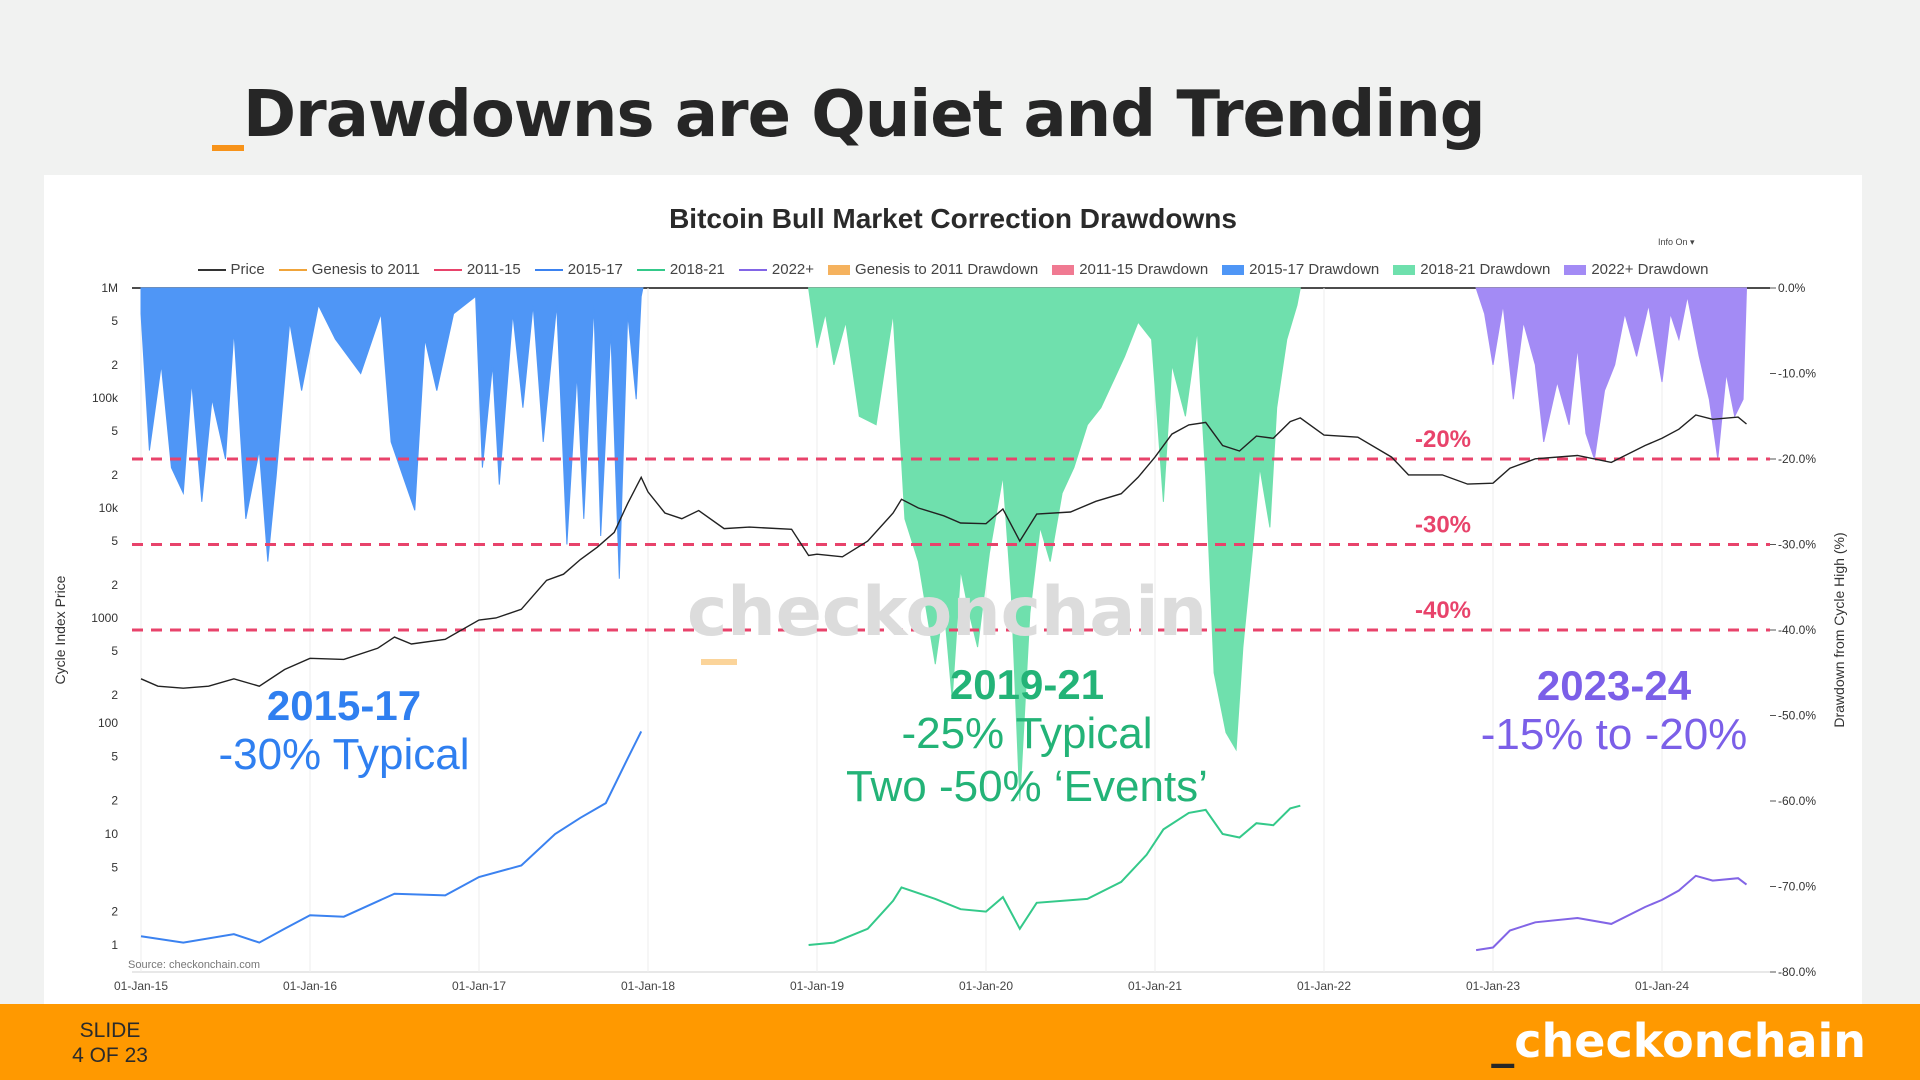  I want to click on x-tick-label: 01-Jan-19, so click(817, 986).